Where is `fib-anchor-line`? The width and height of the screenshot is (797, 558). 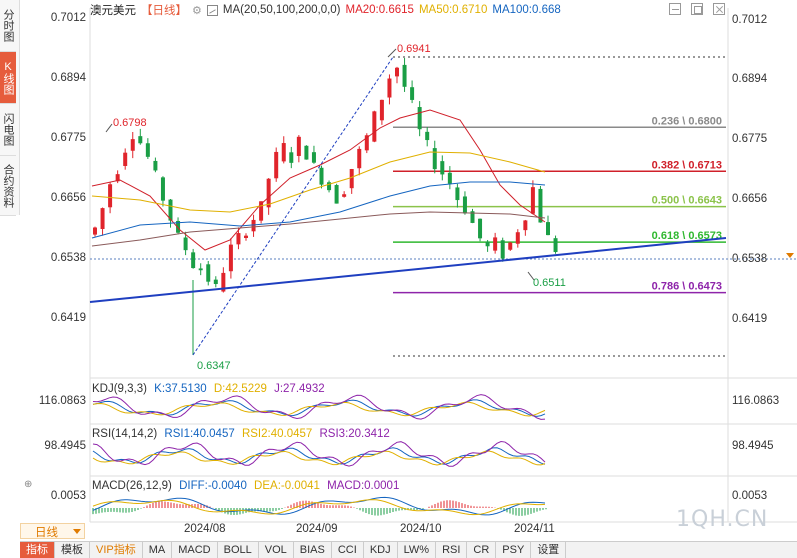 fib-anchor-line is located at coordinates (293, 206).